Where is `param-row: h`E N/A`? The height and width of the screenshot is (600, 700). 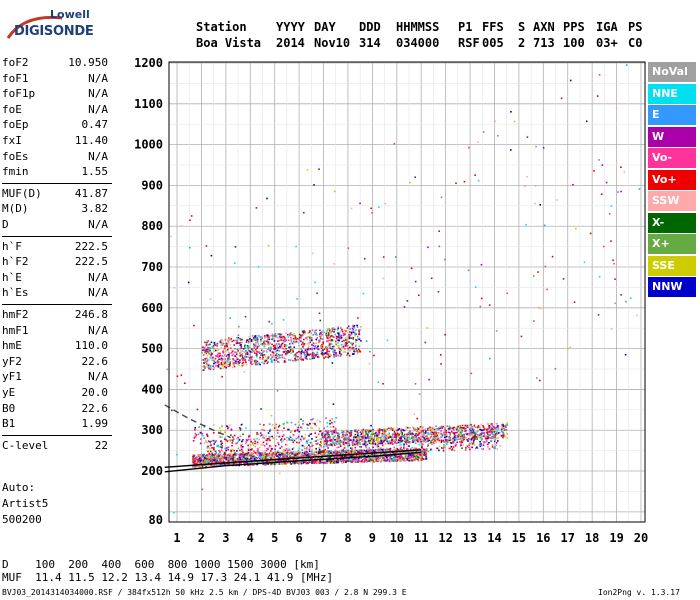
param-row: h`E N/A is located at coordinates (56, 278).